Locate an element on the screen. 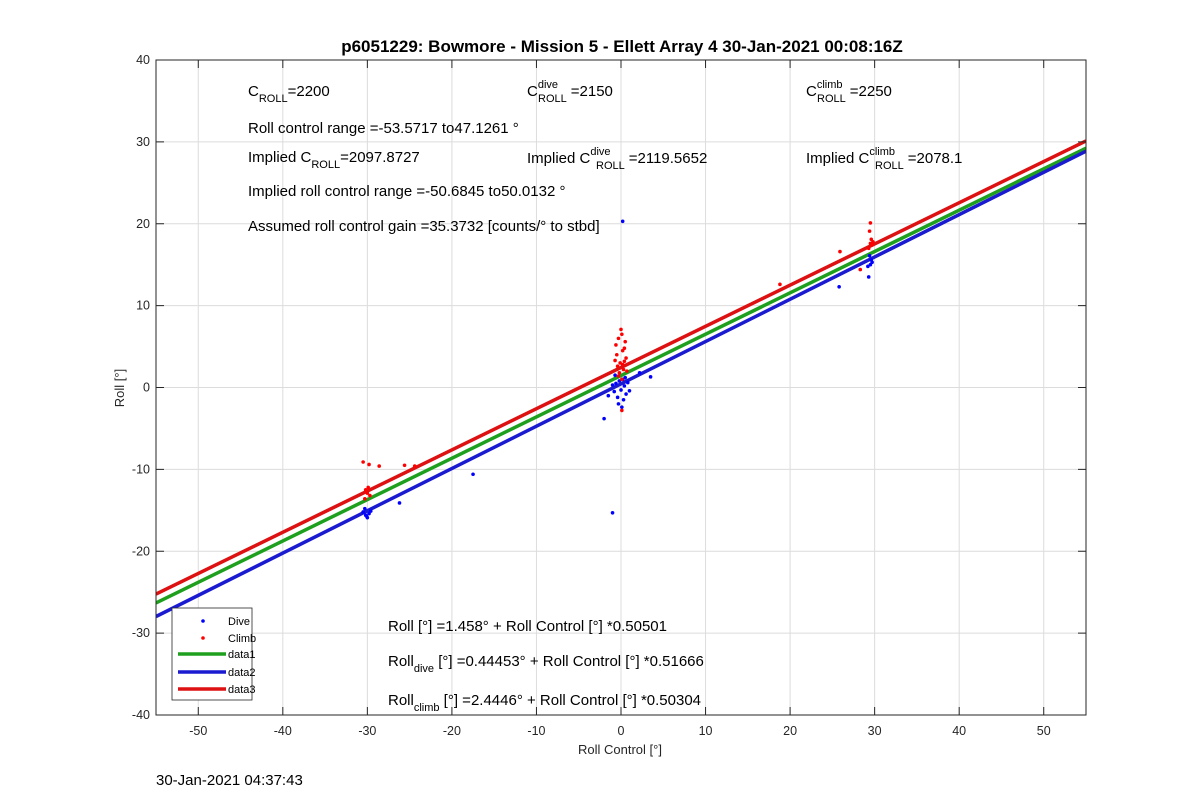 The width and height of the screenshot is (1200, 804). legend-label-data1: data1 is located at coordinates (242, 655).